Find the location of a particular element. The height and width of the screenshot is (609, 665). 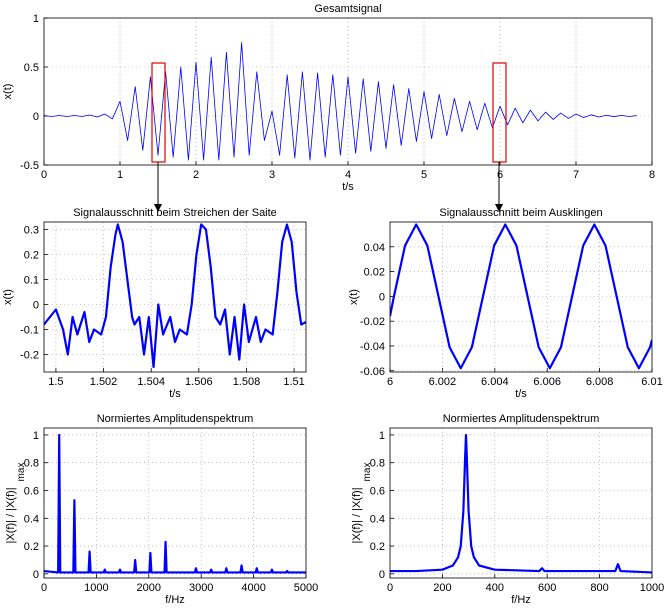

x-tick-label: 1.508 is located at coordinates (247, 382).